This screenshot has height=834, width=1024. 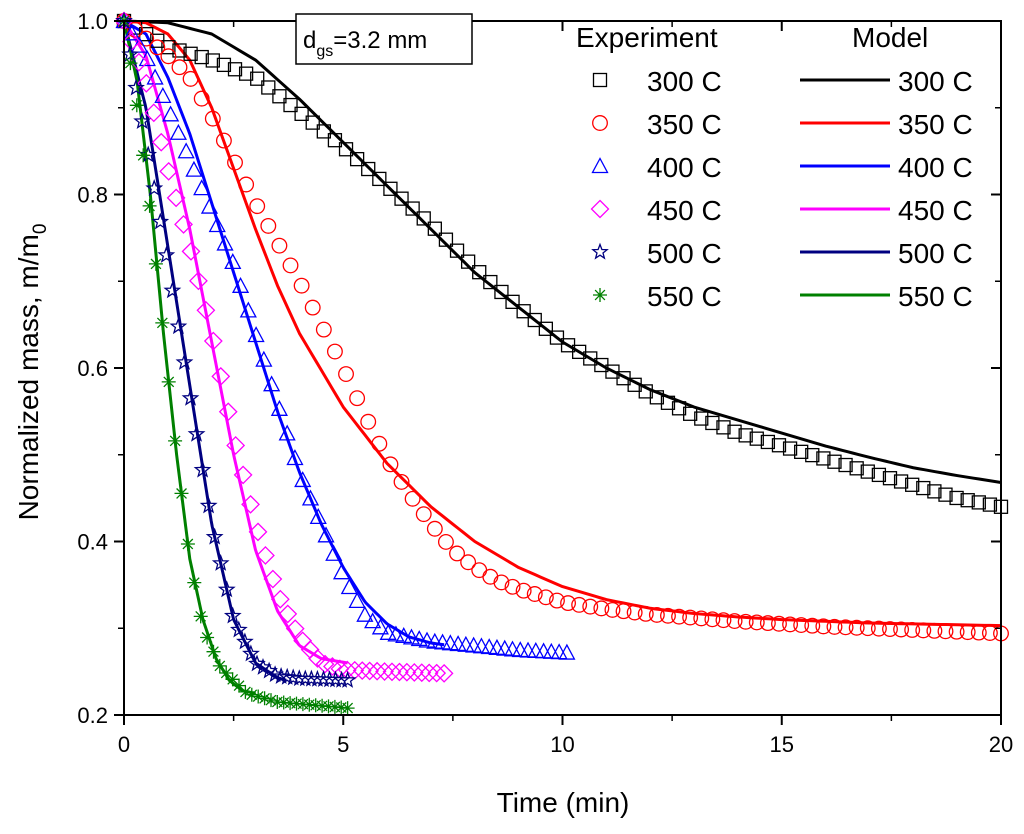 What do you see at coordinates (600, 80) in the screenshot?
I see `legend-marker-300-c` at bounding box center [600, 80].